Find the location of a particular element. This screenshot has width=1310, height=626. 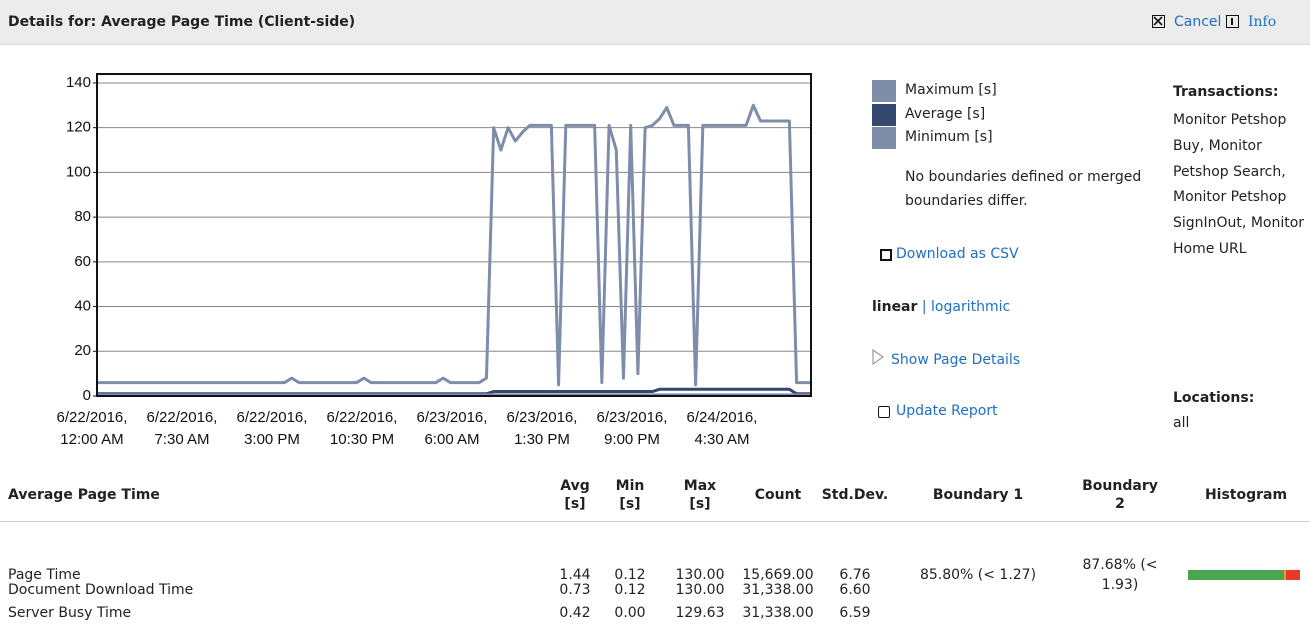

legend-label: Maximum [s] is located at coordinates (951, 90).